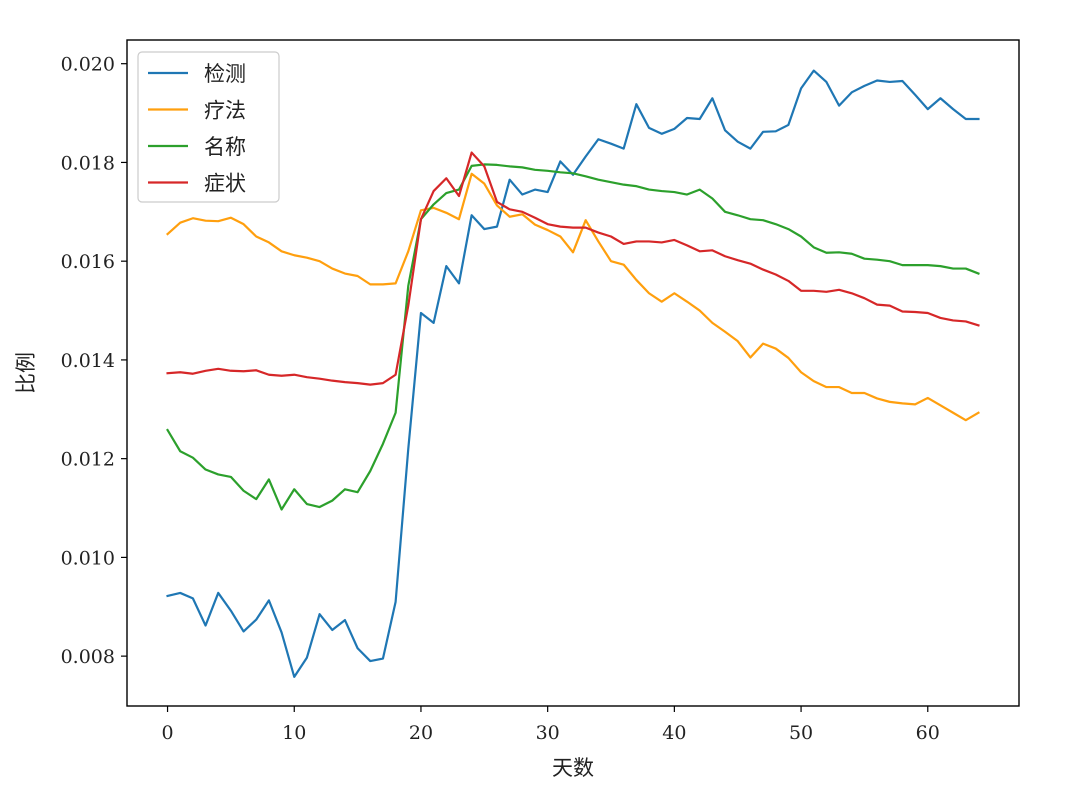 The image size is (1080, 803). What do you see at coordinates (573, 768) in the screenshot?
I see `x-axis-label: 天数` at bounding box center [573, 768].